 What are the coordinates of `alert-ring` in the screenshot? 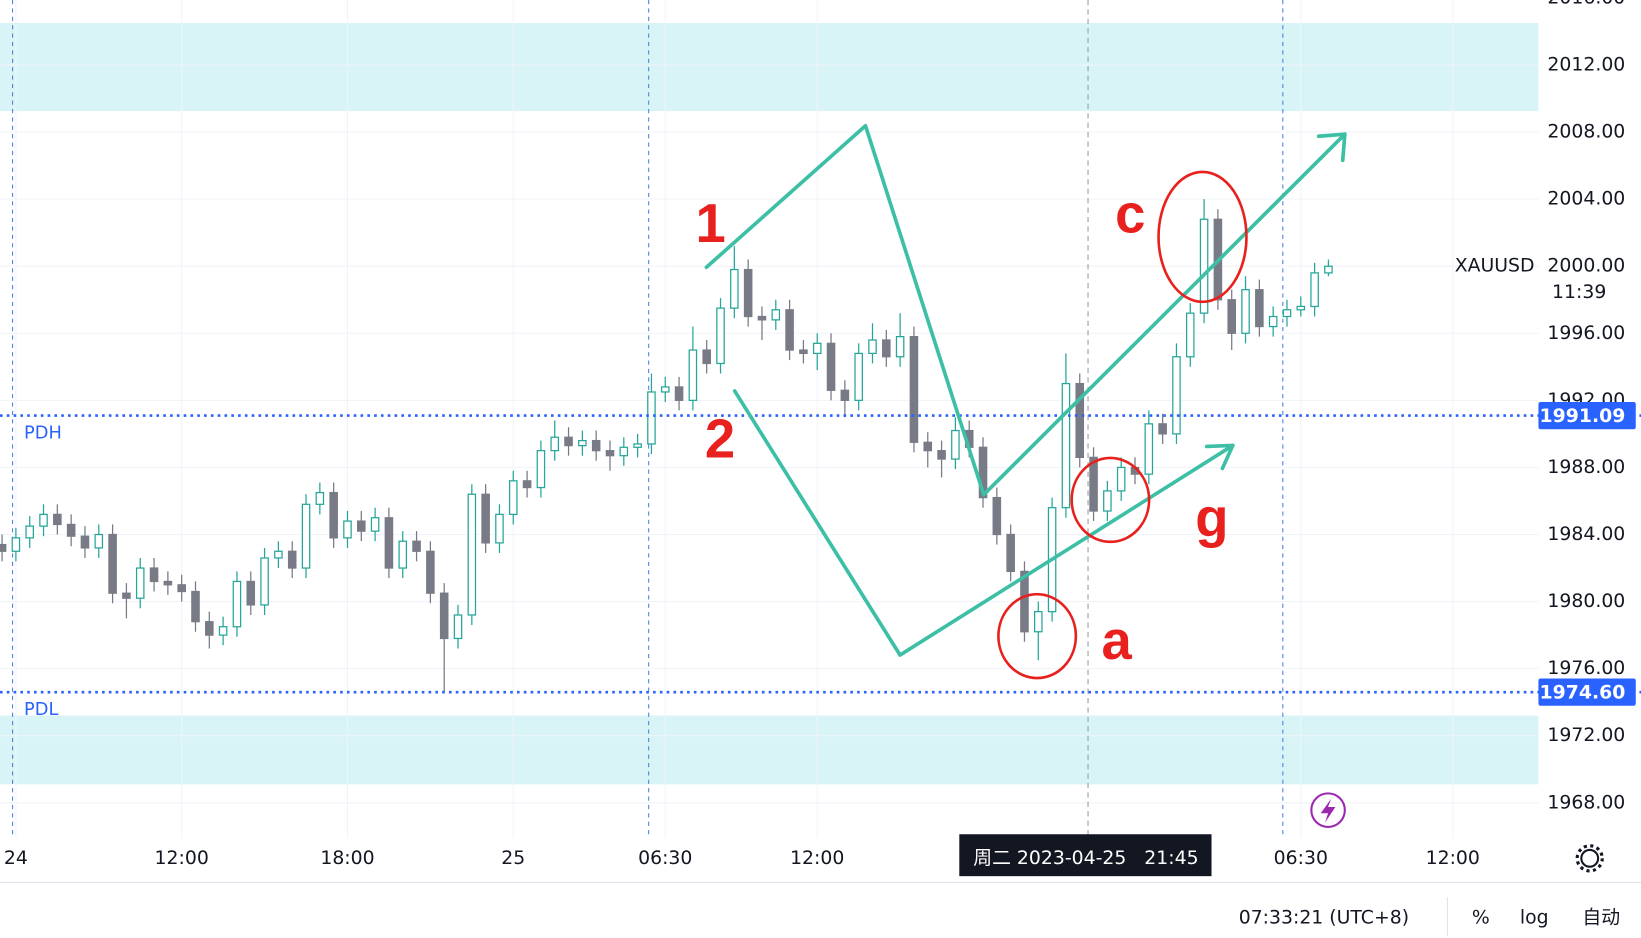 It's located at (1328, 810).